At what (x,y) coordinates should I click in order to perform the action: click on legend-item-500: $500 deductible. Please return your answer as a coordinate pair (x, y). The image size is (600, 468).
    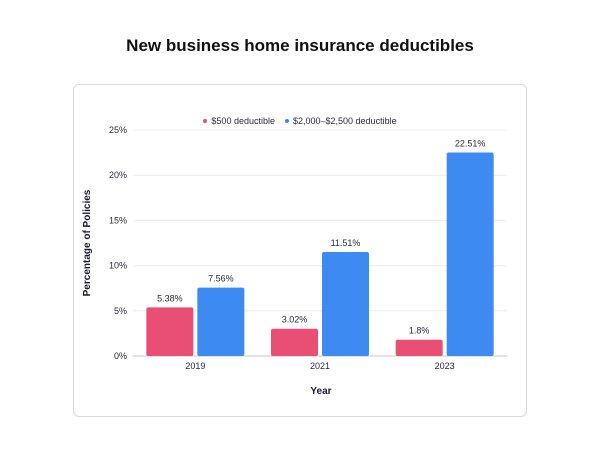
    Looking at the image, I should click on (239, 121).